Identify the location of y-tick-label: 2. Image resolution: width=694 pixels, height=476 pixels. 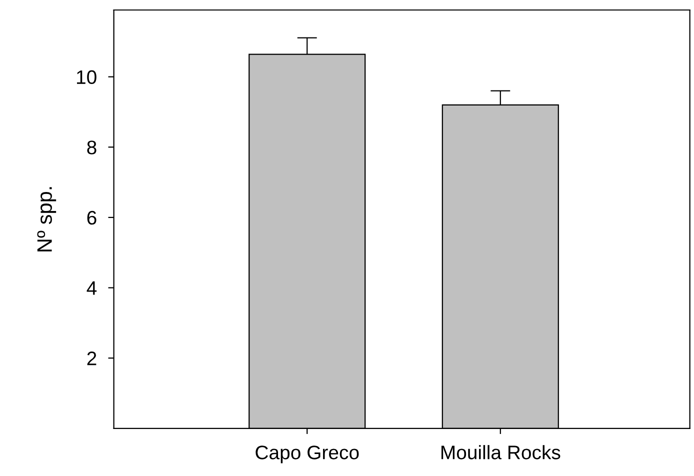
(91, 359).